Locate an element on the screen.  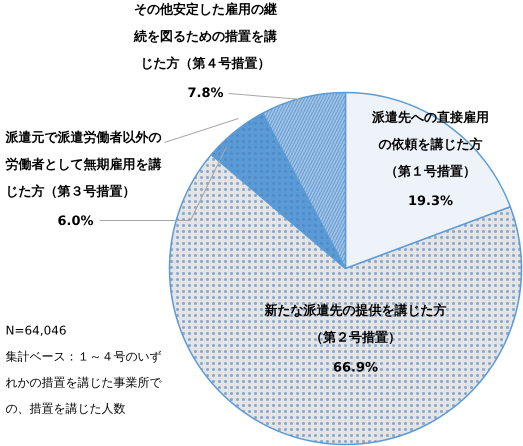
data-label: 19.3% is located at coordinates (431, 201).